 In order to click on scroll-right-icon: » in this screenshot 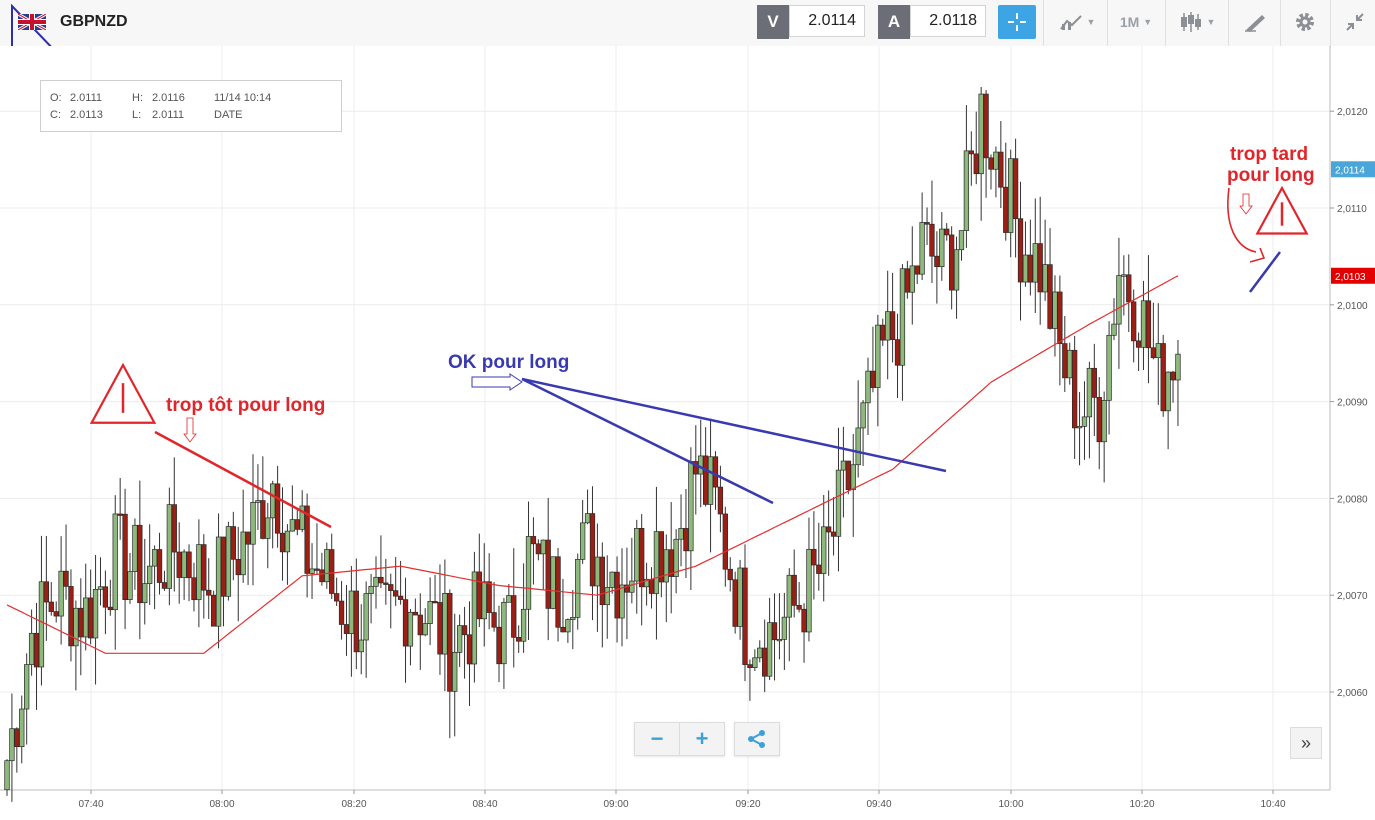, I will do `click(1305, 742)`.